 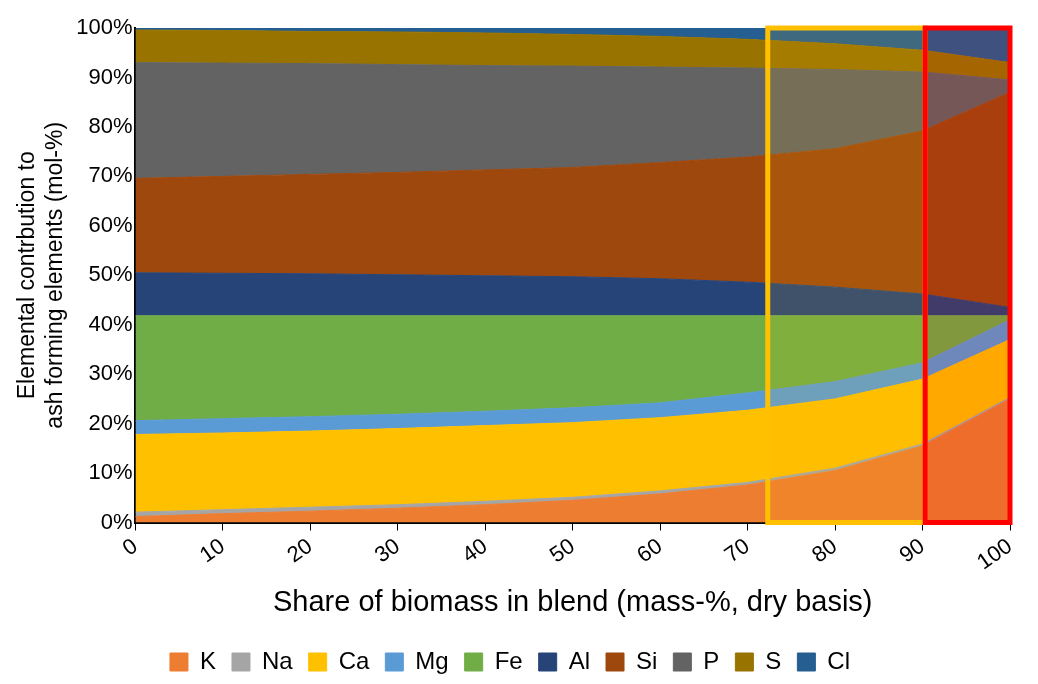 I want to click on y-tick-label: 30%, so click(x=110, y=373).